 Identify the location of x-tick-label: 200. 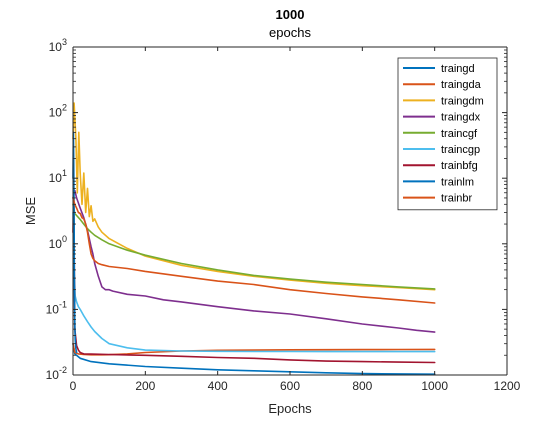
(145, 386).